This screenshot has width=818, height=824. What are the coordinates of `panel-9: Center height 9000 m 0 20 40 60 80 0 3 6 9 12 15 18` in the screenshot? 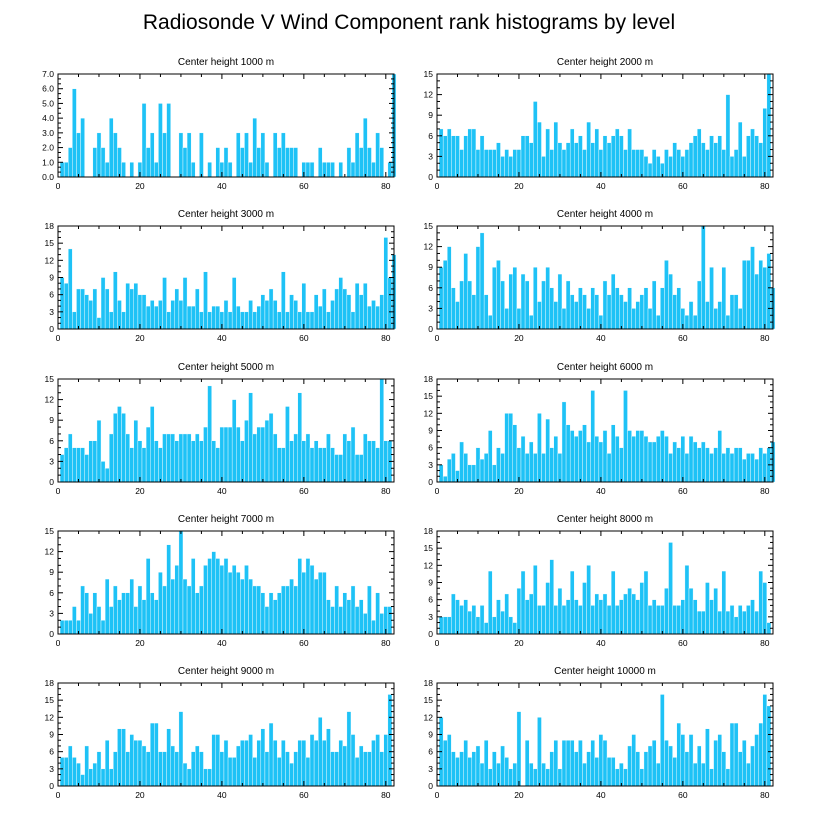 It's located at (220, 733).